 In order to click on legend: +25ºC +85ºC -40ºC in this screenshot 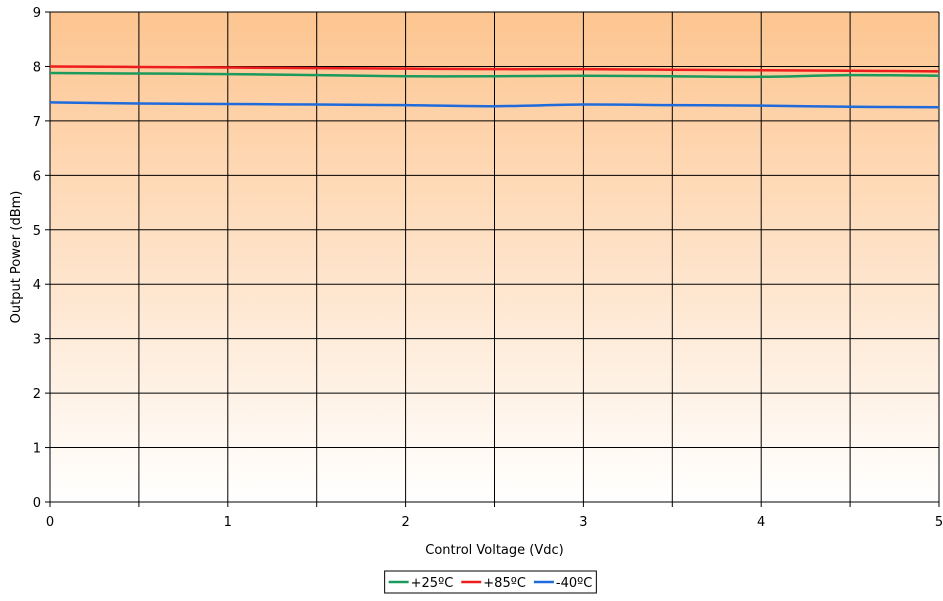, I will do `click(490, 582)`.